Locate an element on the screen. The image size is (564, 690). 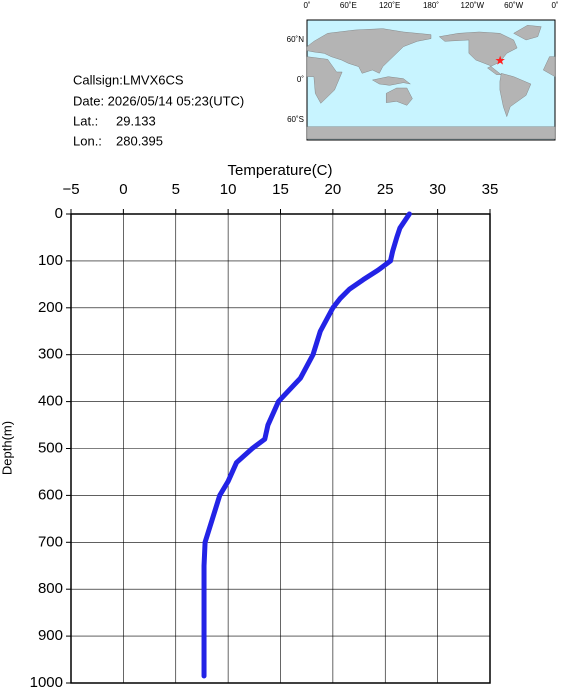
map-lat-label: 60˚S is located at coordinates (295, 119).